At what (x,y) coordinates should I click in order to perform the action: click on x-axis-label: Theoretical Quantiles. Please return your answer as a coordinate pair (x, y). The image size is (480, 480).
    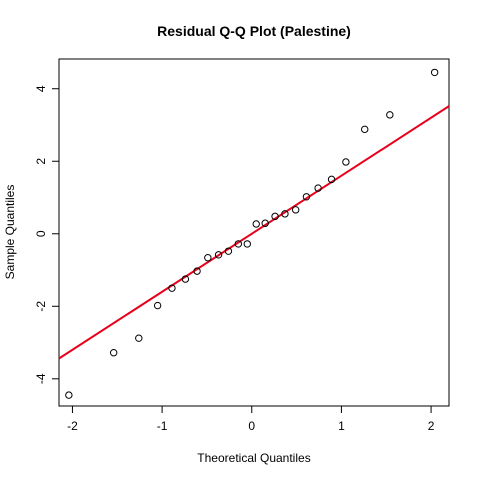
    Looking at the image, I should click on (253, 458).